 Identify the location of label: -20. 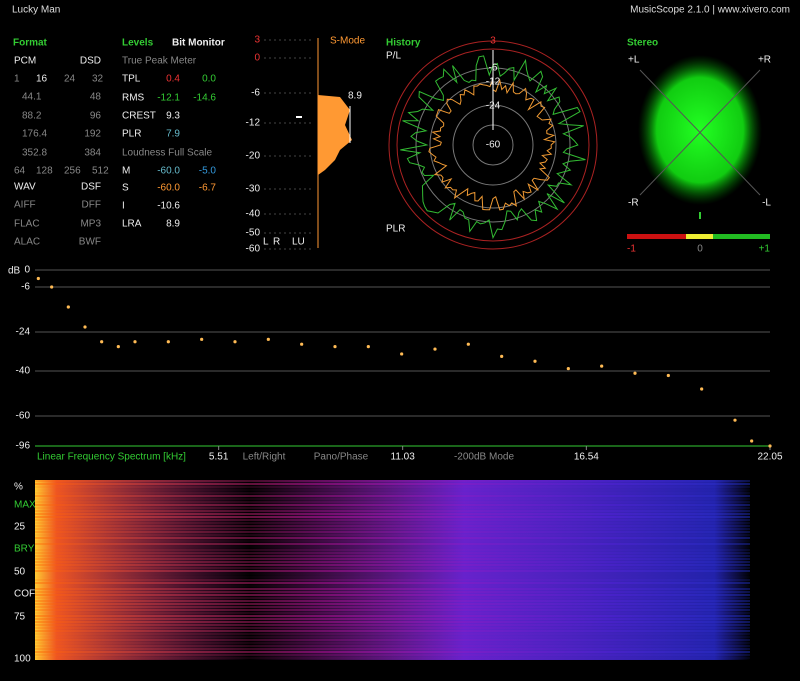
(253, 156).